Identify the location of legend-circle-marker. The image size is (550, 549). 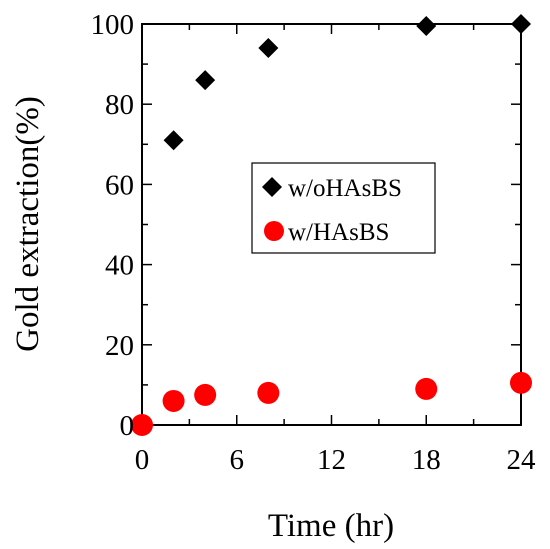
(274, 231).